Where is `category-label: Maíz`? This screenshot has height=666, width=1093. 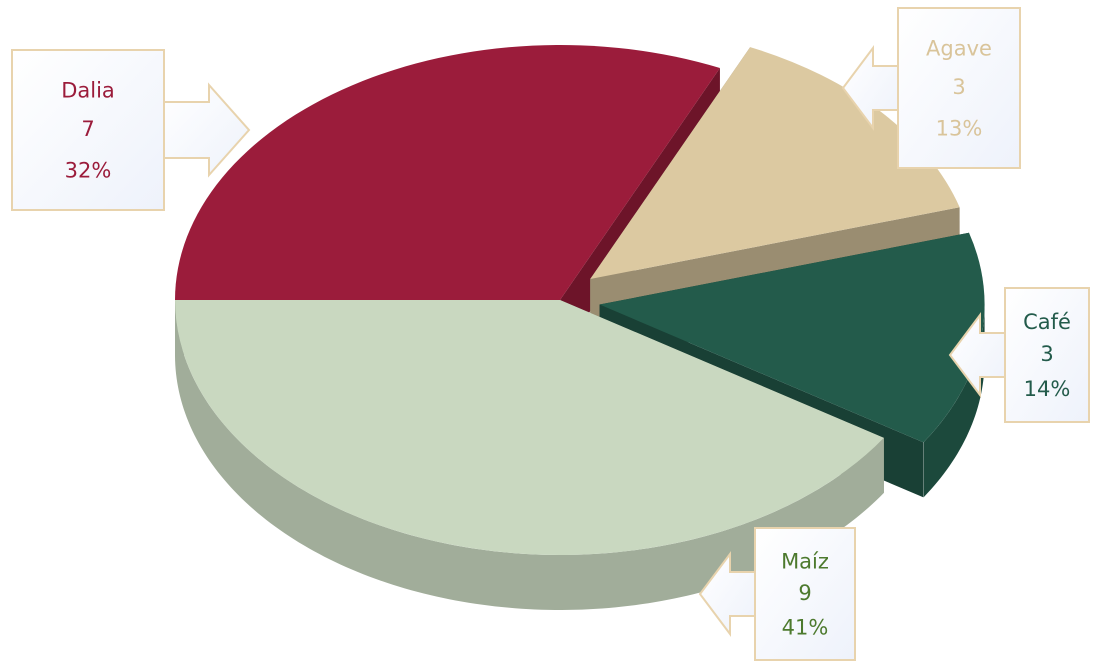 category-label: Maíz is located at coordinates (805, 561).